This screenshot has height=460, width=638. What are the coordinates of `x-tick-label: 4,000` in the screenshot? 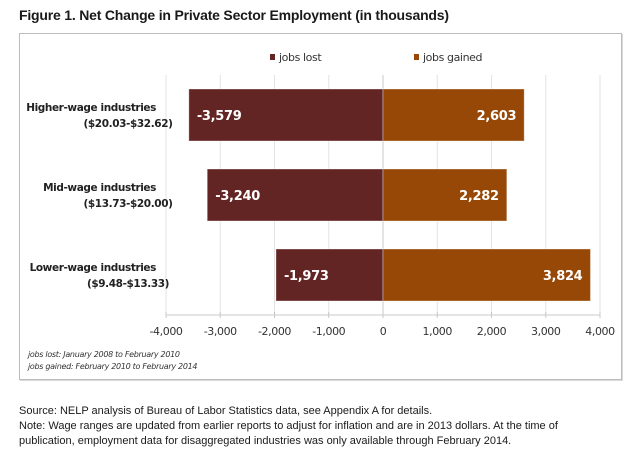 It's located at (600, 331).